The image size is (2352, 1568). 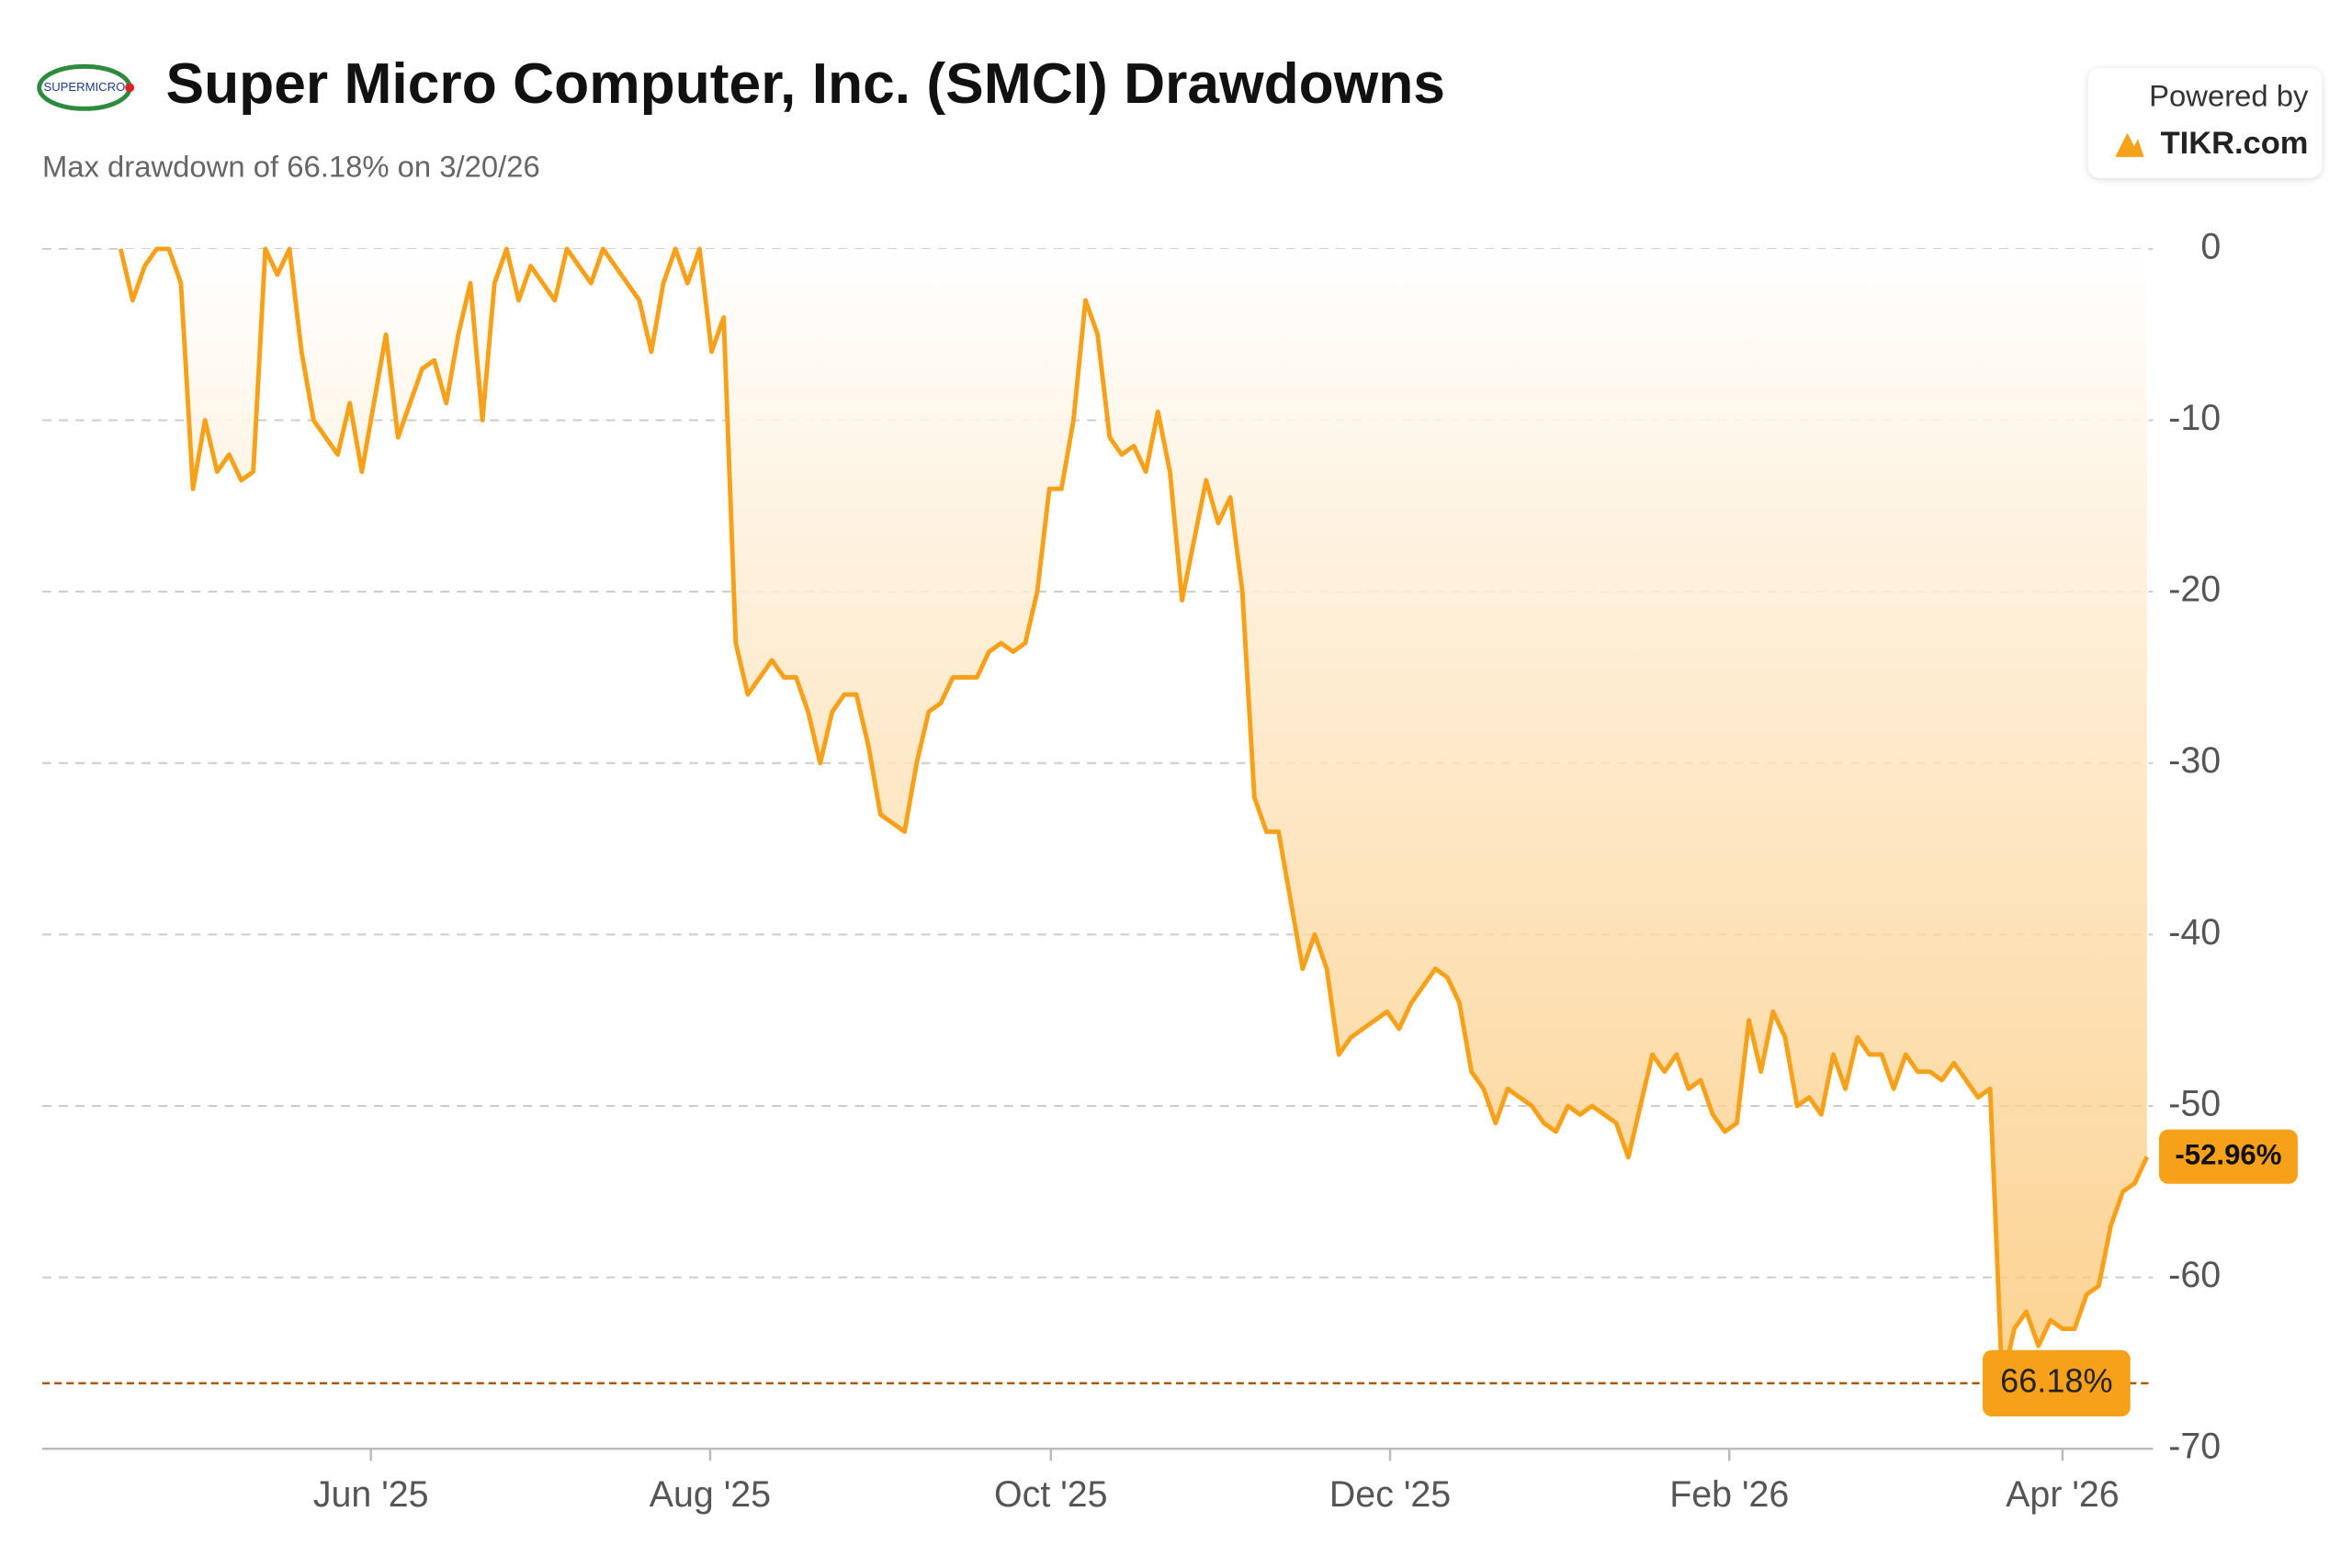 I want to click on powered-box, so click(x=2205, y=123).